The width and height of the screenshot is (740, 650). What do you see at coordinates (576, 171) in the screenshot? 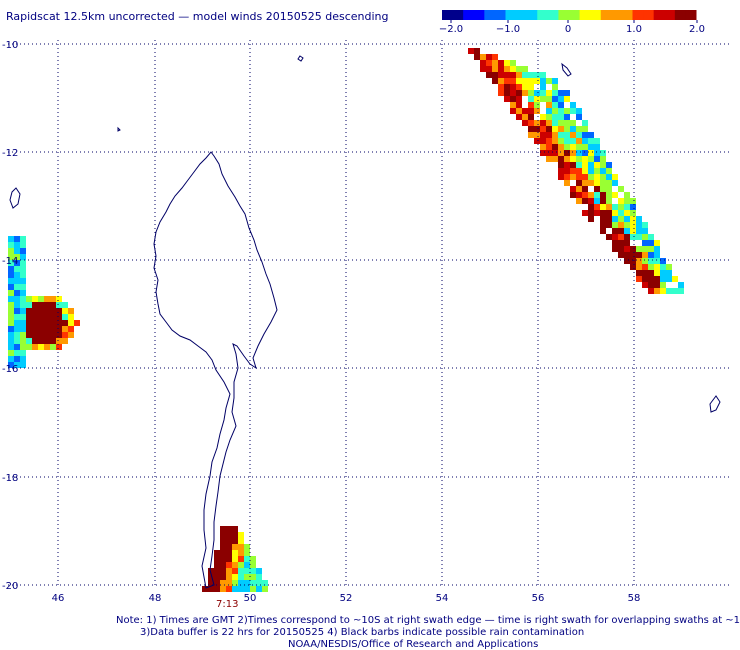
I see `swath-northeast` at bounding box center [576, 171].